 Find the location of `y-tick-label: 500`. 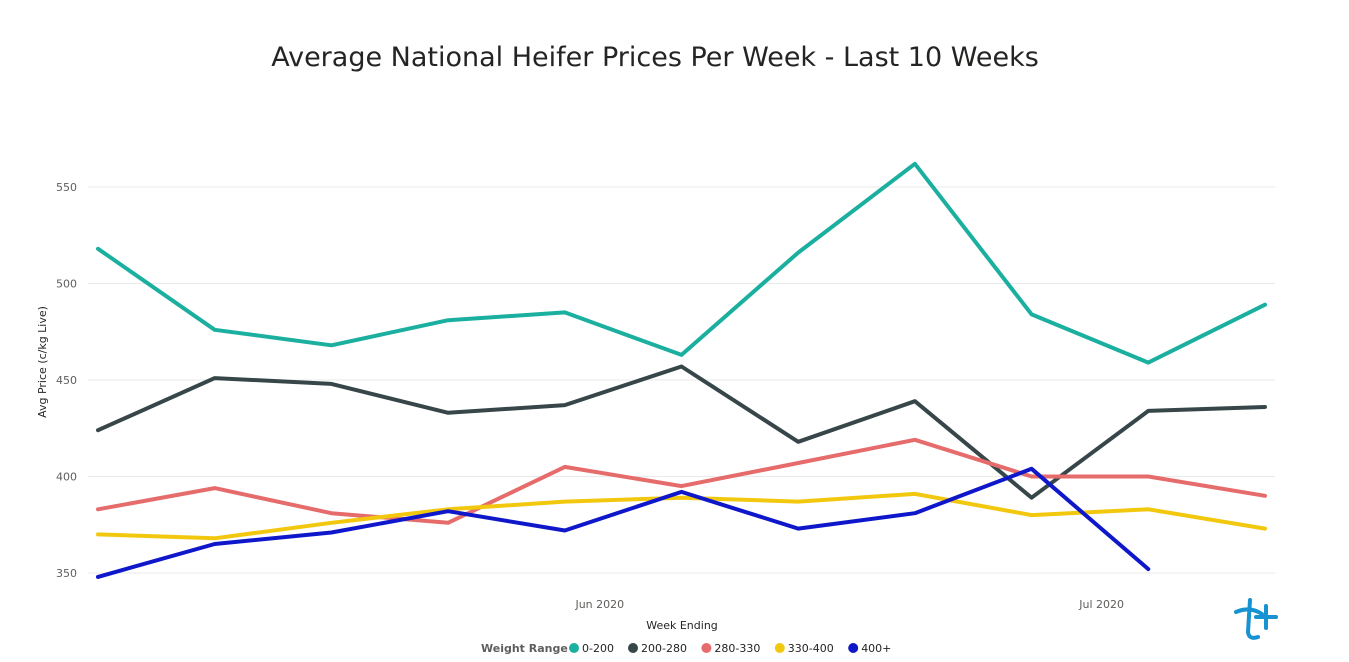

y-tick-label: 500 is located at coordinates (66, 284).